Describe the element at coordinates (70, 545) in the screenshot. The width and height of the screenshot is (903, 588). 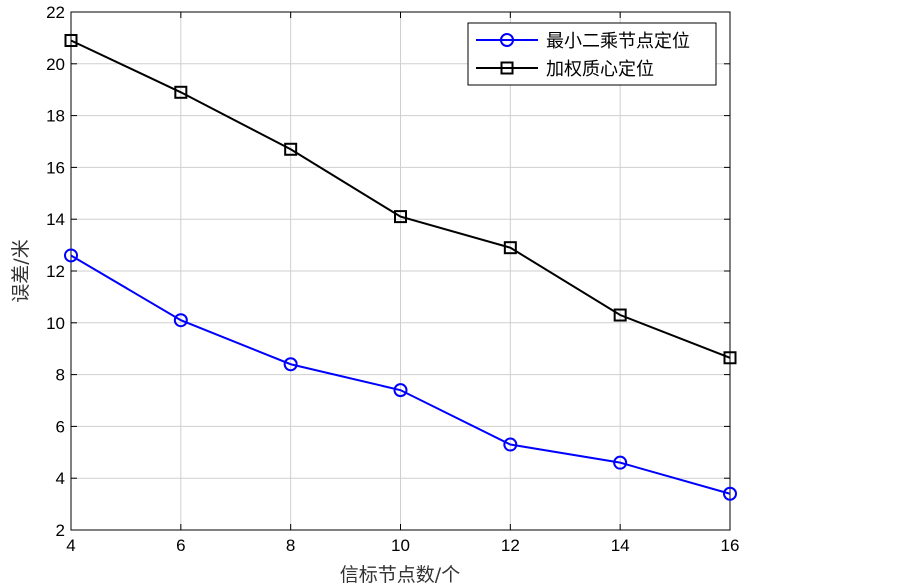
I see `x-tick-label: 4` at that location.